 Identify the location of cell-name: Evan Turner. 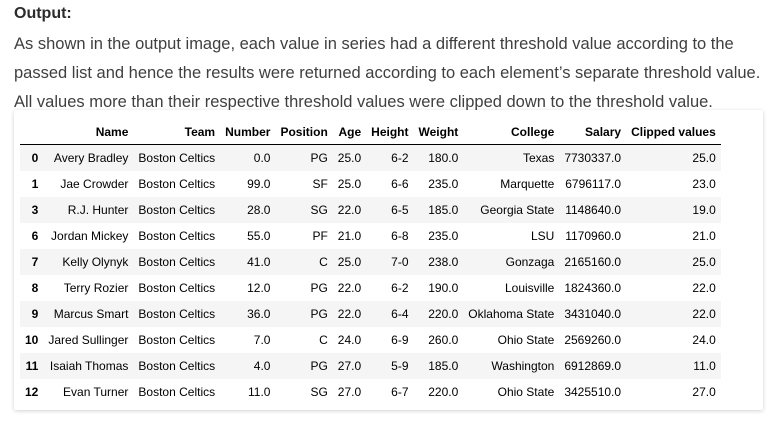
(96, 392).